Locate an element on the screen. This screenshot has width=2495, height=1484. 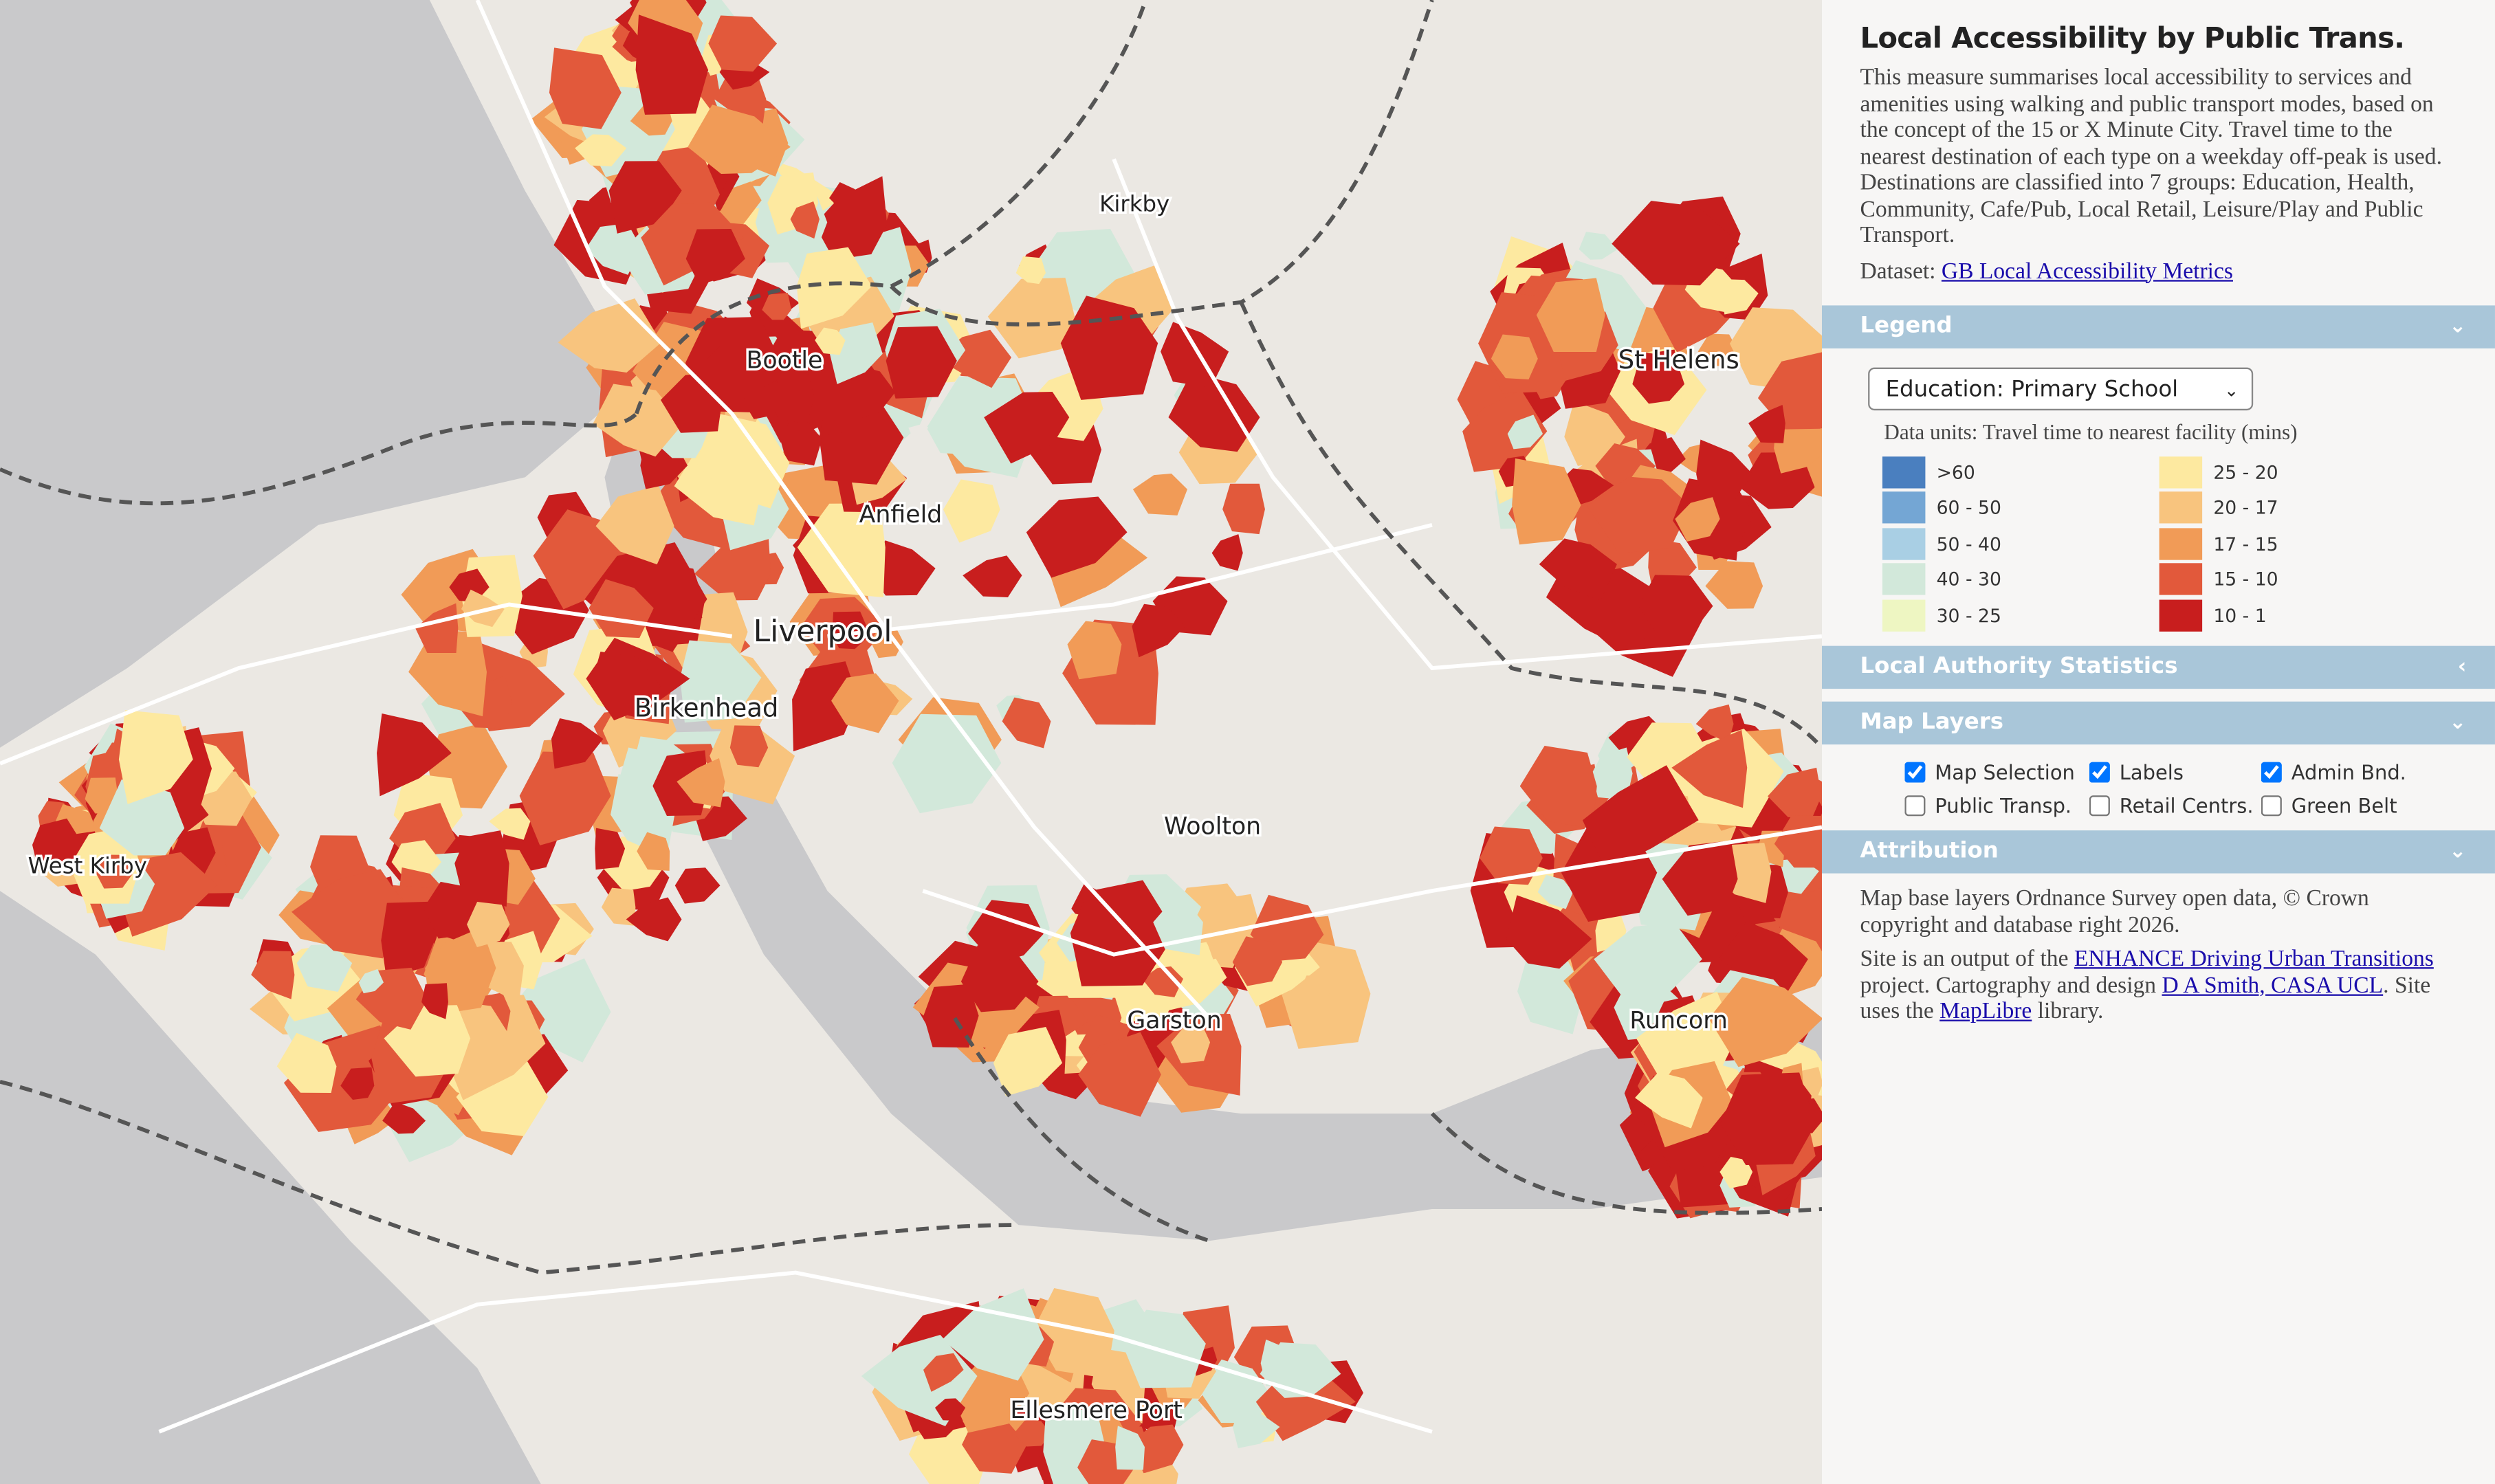
place-label: Liverpool is located at coordinates (823, 632).